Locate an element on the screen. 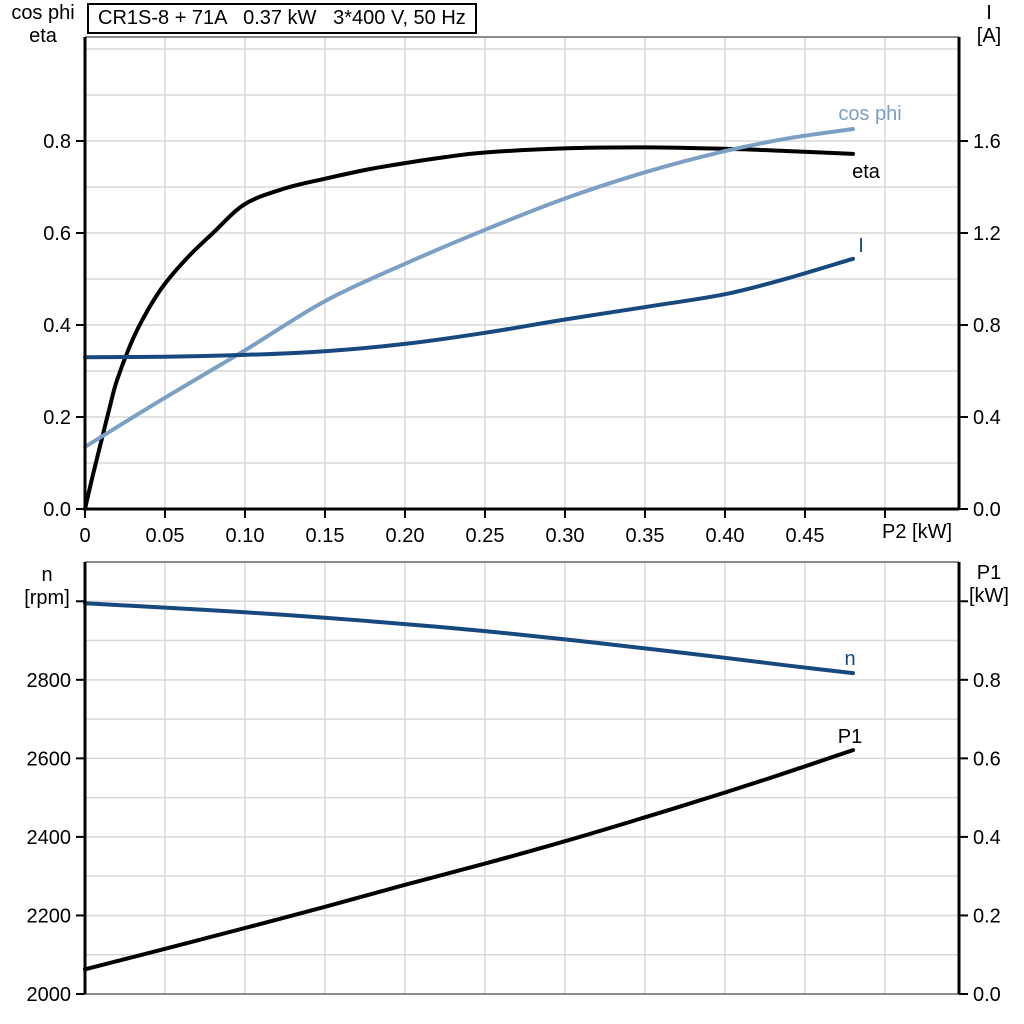  bottom-chart-left-axis-label: n [rpm] is located at coordinates (47, 587).